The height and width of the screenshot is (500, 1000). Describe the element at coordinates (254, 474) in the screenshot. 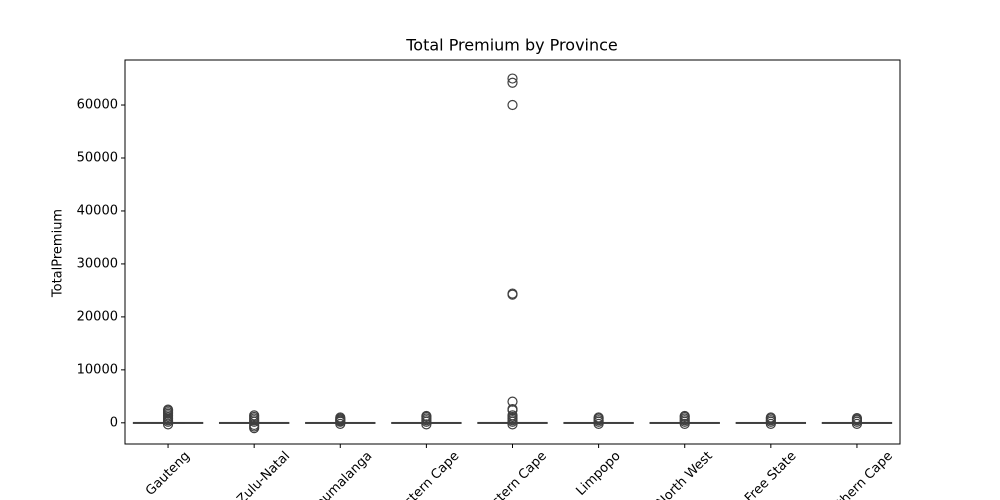

I see `x-tick-label: KwaZulu-Natal` at that location.